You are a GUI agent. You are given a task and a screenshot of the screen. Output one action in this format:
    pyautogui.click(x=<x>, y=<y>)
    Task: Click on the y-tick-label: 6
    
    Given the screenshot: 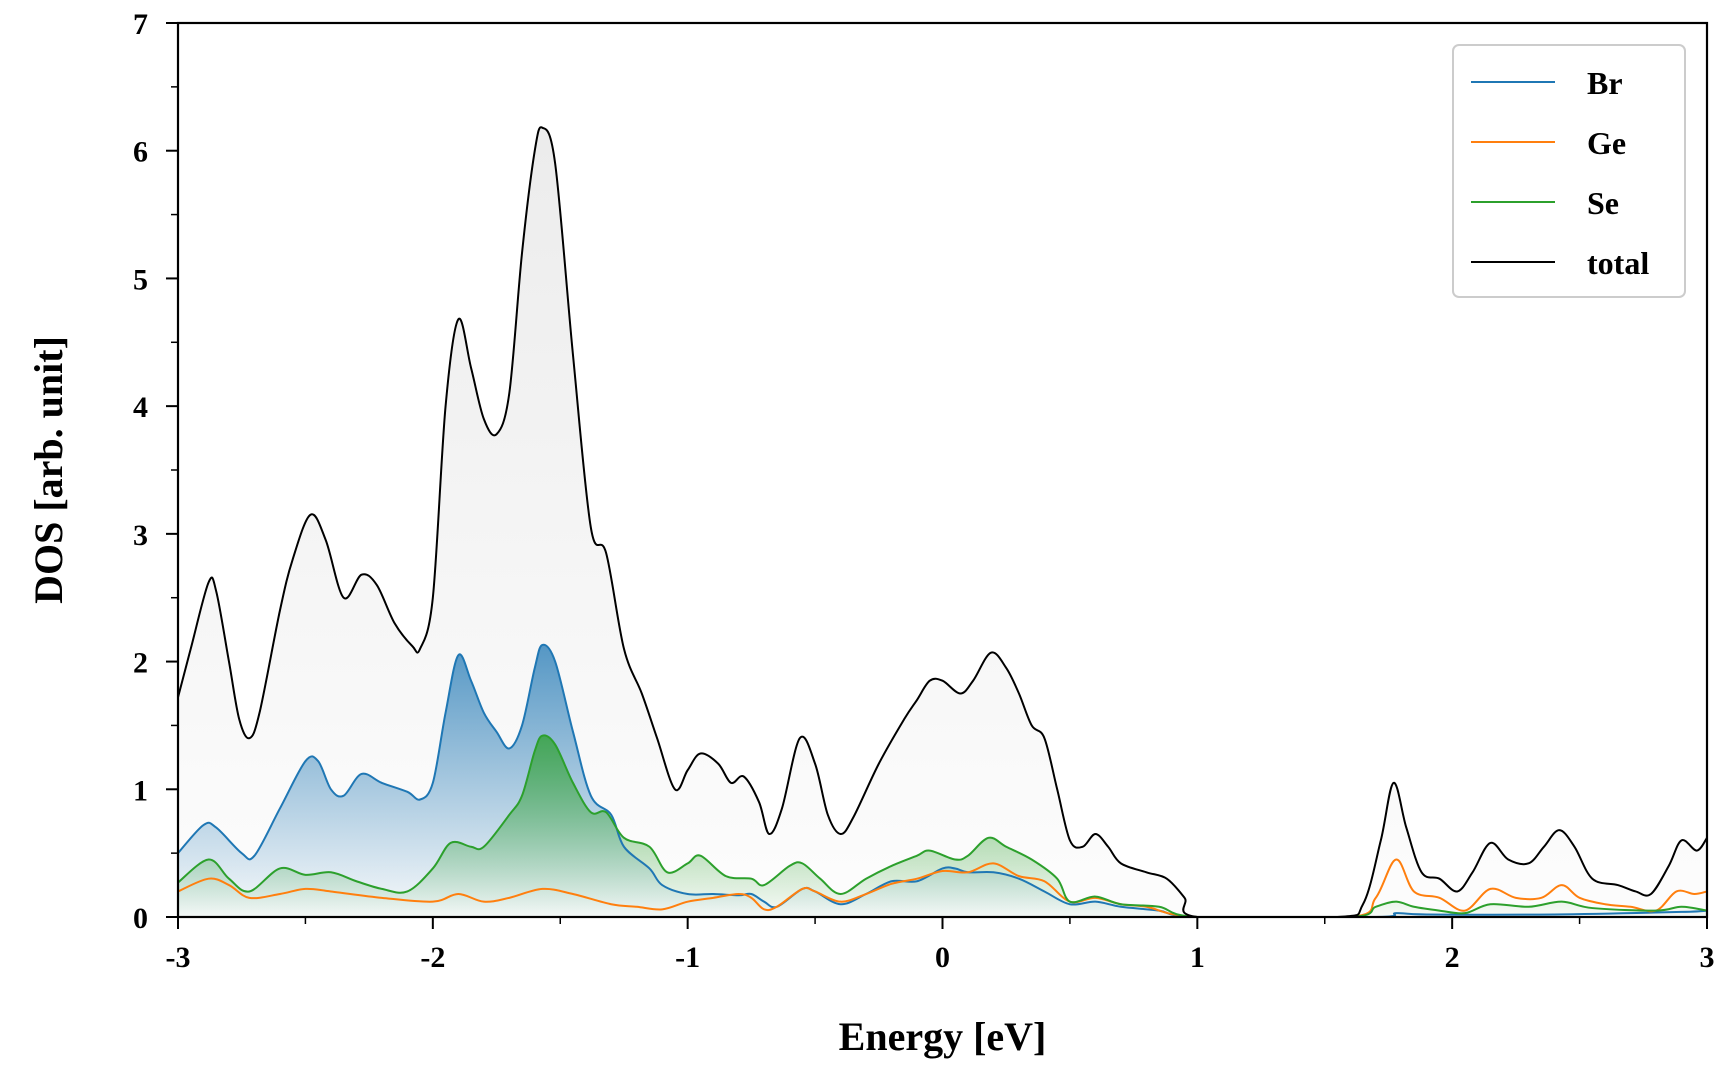 What is the action you would take?
    pyautogui.click(x=140, y=152)
    